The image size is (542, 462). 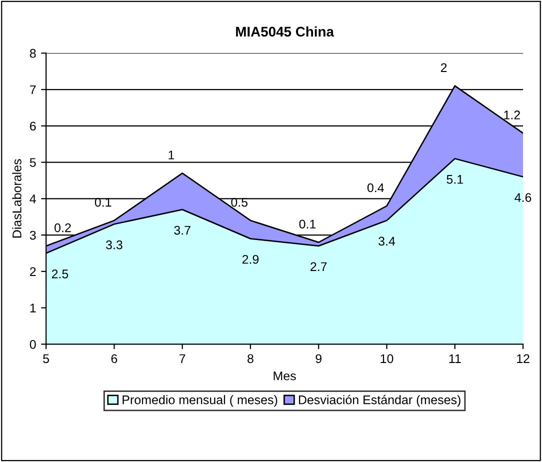 I want to click on y-tick-label: 4, so click(x=33, y=199).